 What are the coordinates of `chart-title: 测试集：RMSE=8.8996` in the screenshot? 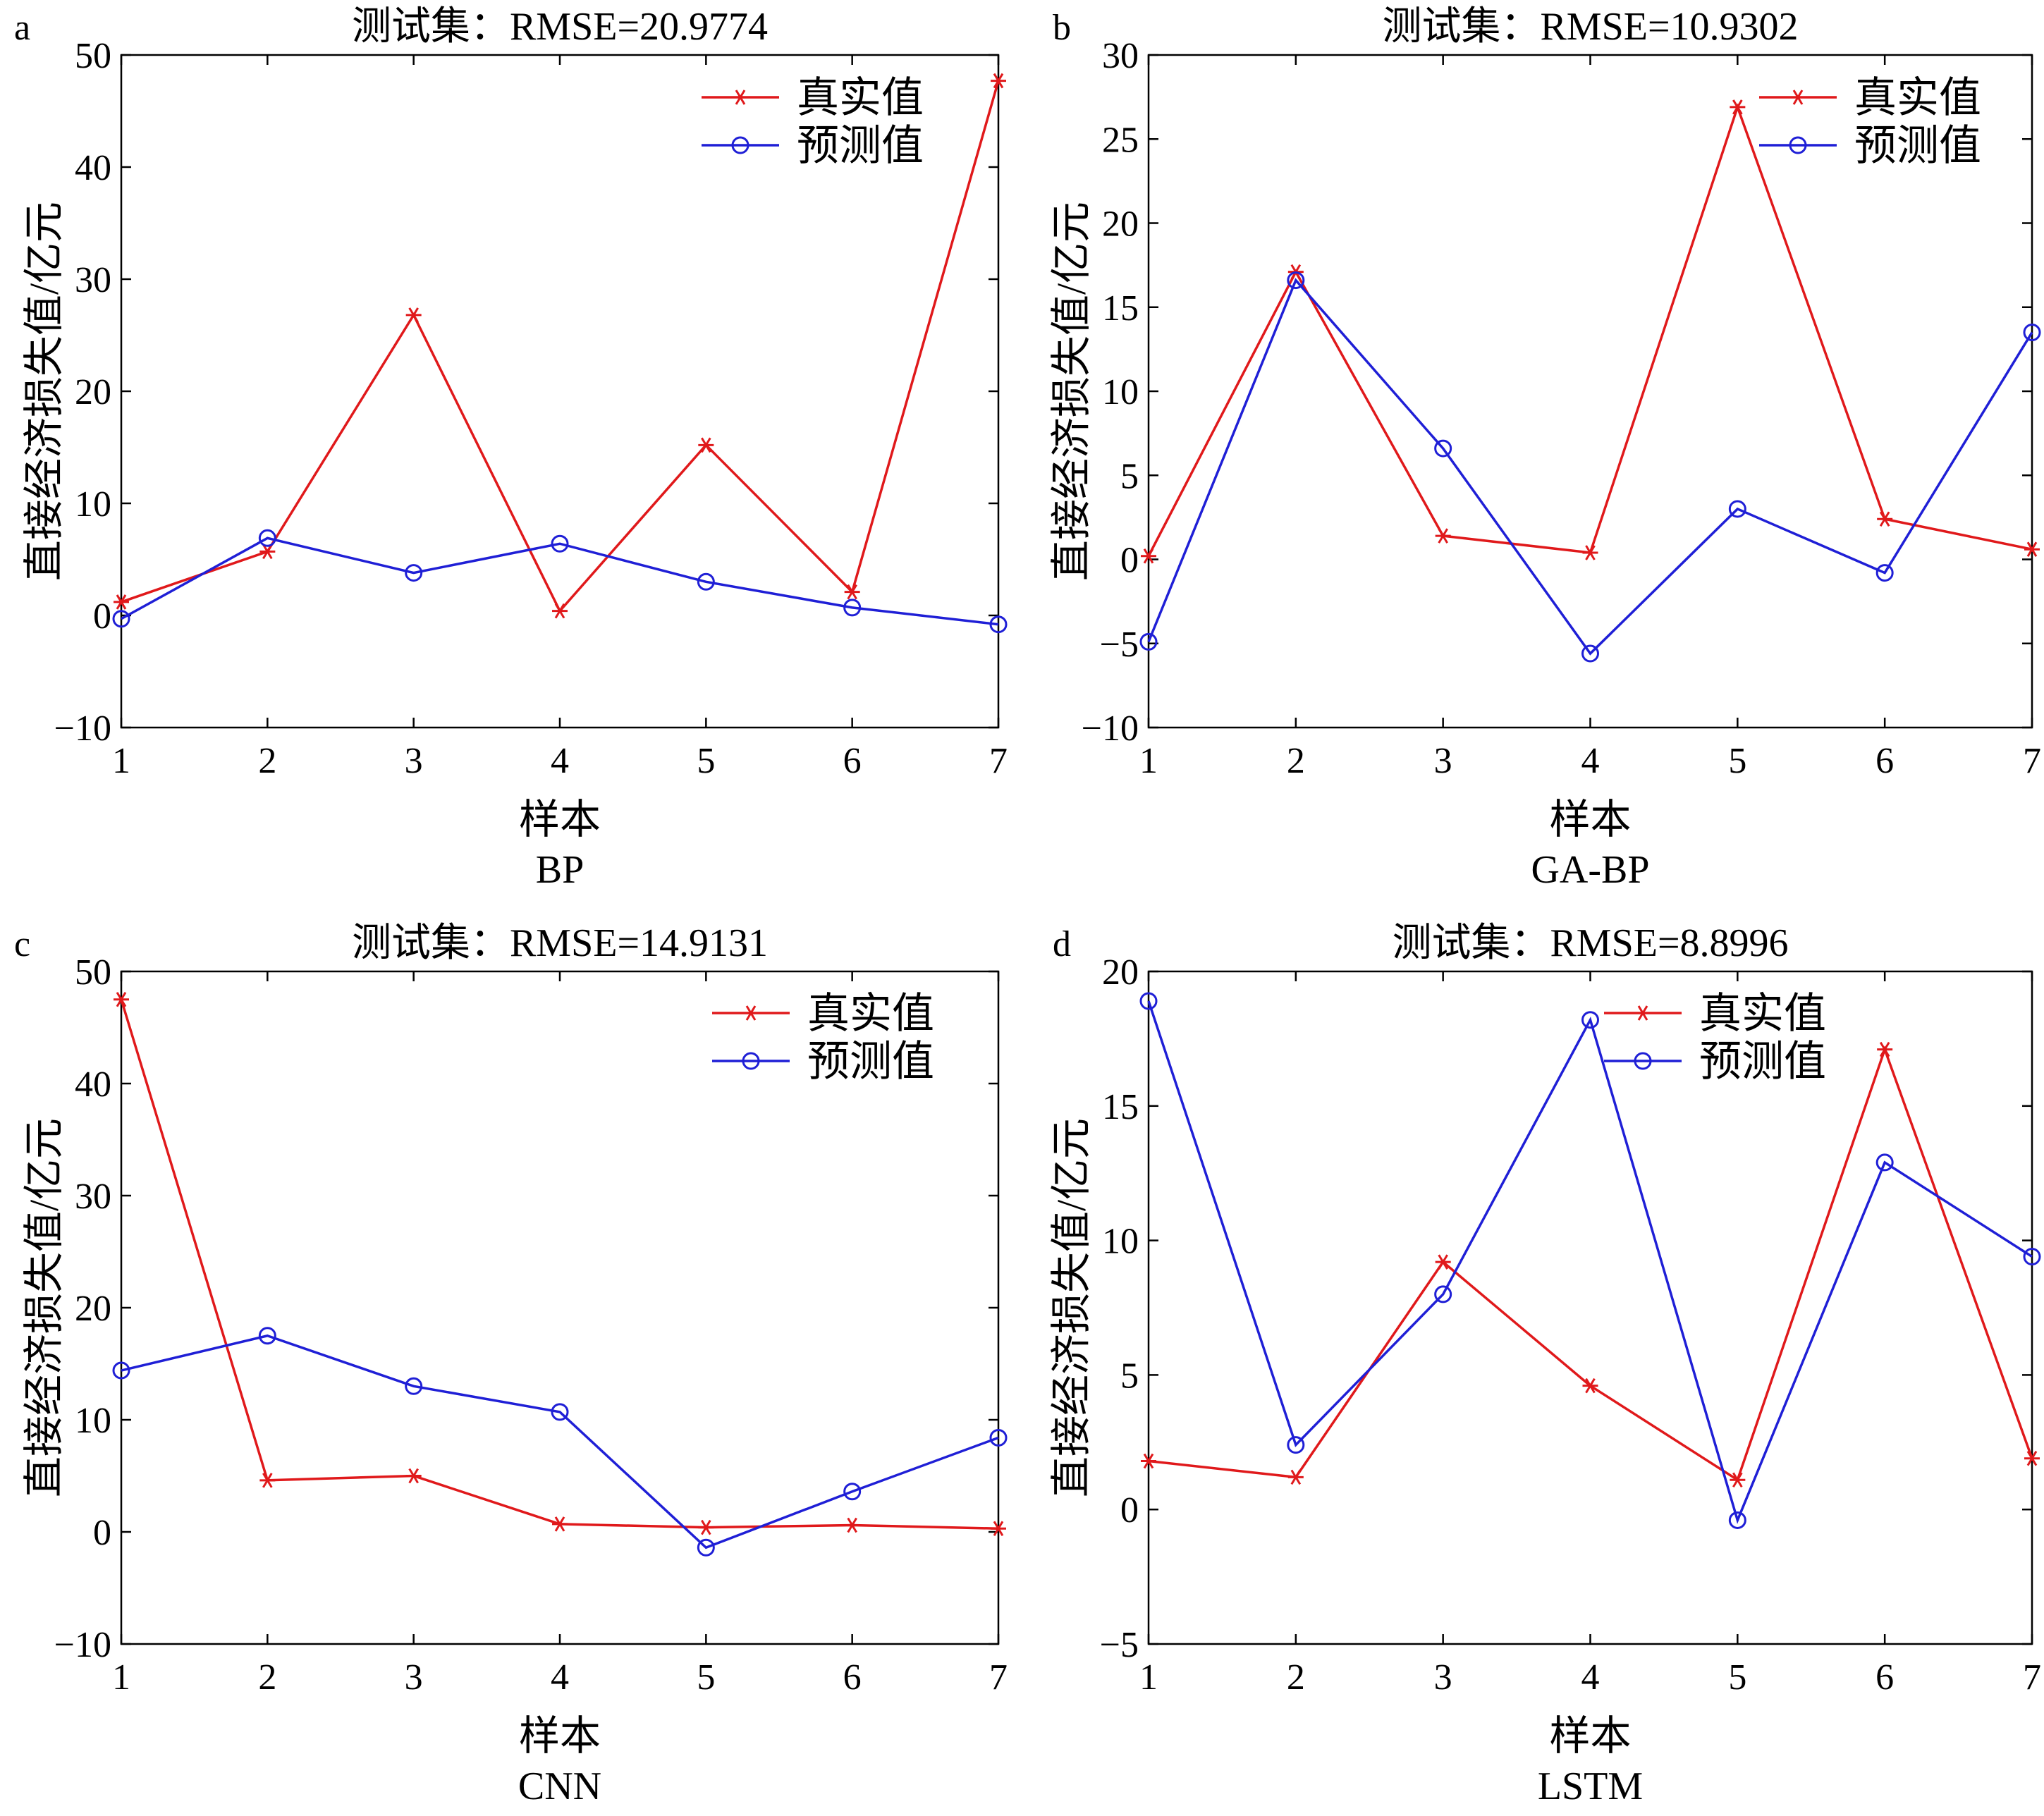 It's located at (1590, 943).